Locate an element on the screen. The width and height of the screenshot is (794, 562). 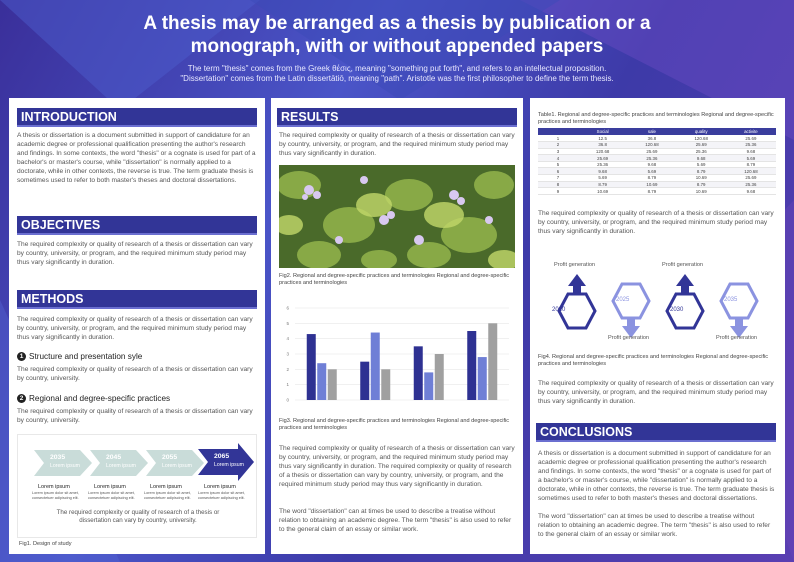
hex-year-2030: 2030 is located at coordinates (677, 310).